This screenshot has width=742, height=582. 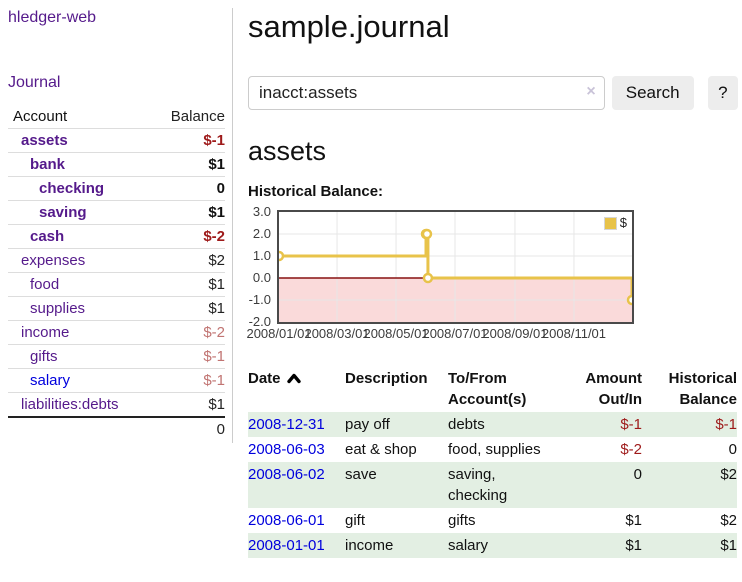 What do you see at coordinates (116, 260) in the screenshot?
I see `account-row: expenses $2` at bounding box center [116, 260].